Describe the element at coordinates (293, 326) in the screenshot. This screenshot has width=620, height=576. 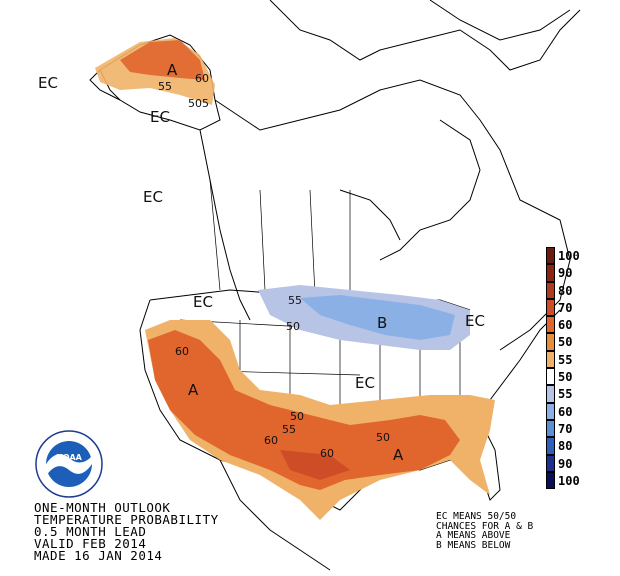
I see `contour-b-50: 50` at that location.